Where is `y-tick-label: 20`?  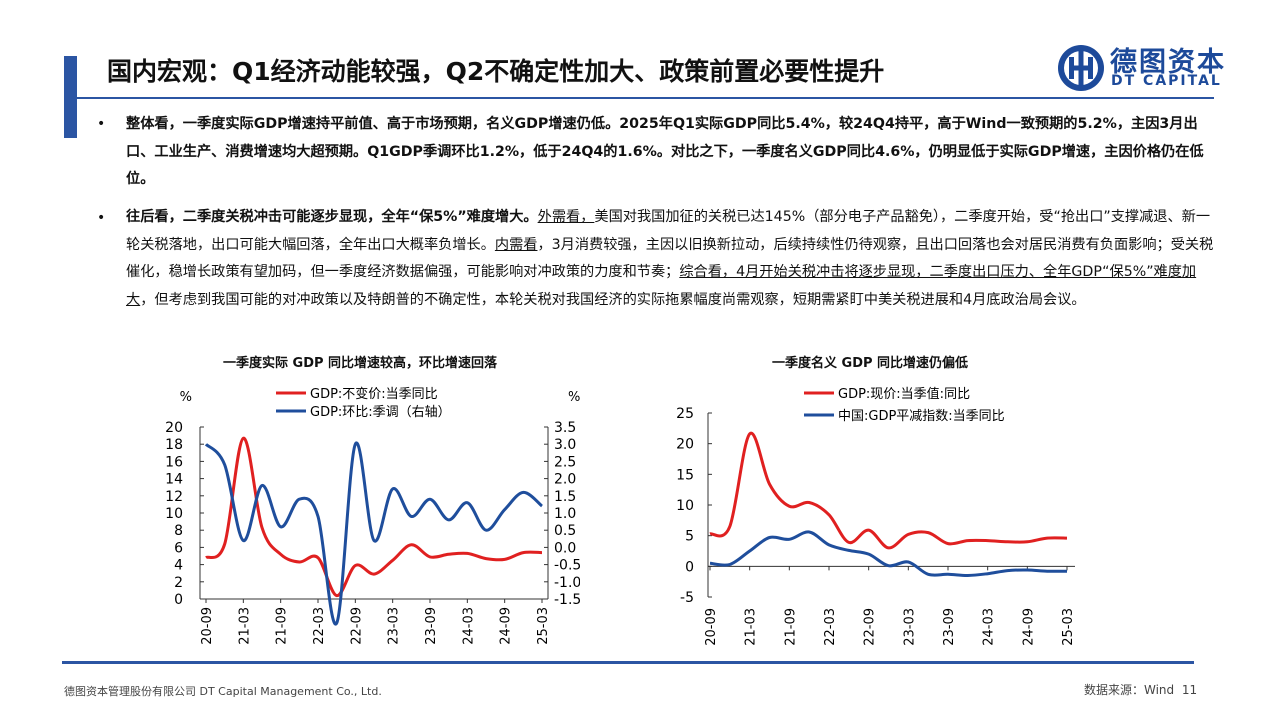 y-tick-label: 20 is located at coordinates (685, 445).